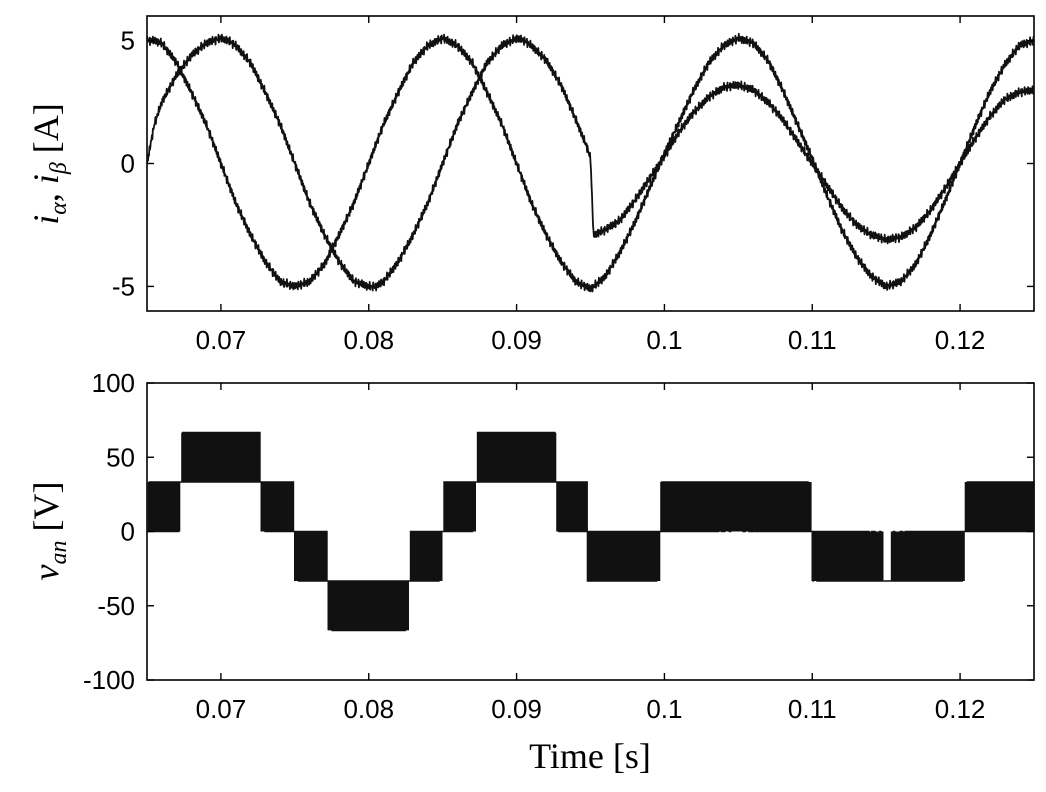 This screenshot has height=792, width=1046. What do you see at coordinates (123, 286) in the screenshot?
I see `y-tick-label: -5` at bounding box center [123, 286].